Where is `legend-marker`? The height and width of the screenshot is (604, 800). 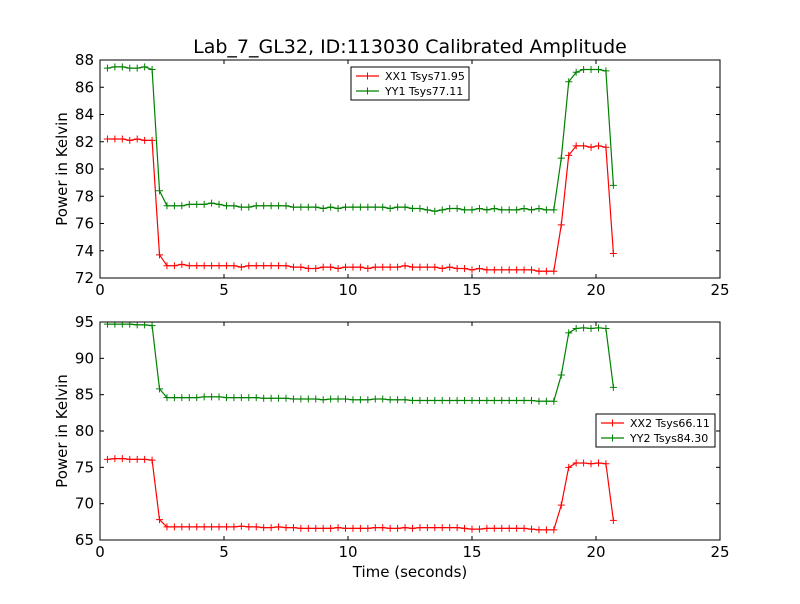
legend-marker is located at coordinates (367, 91).